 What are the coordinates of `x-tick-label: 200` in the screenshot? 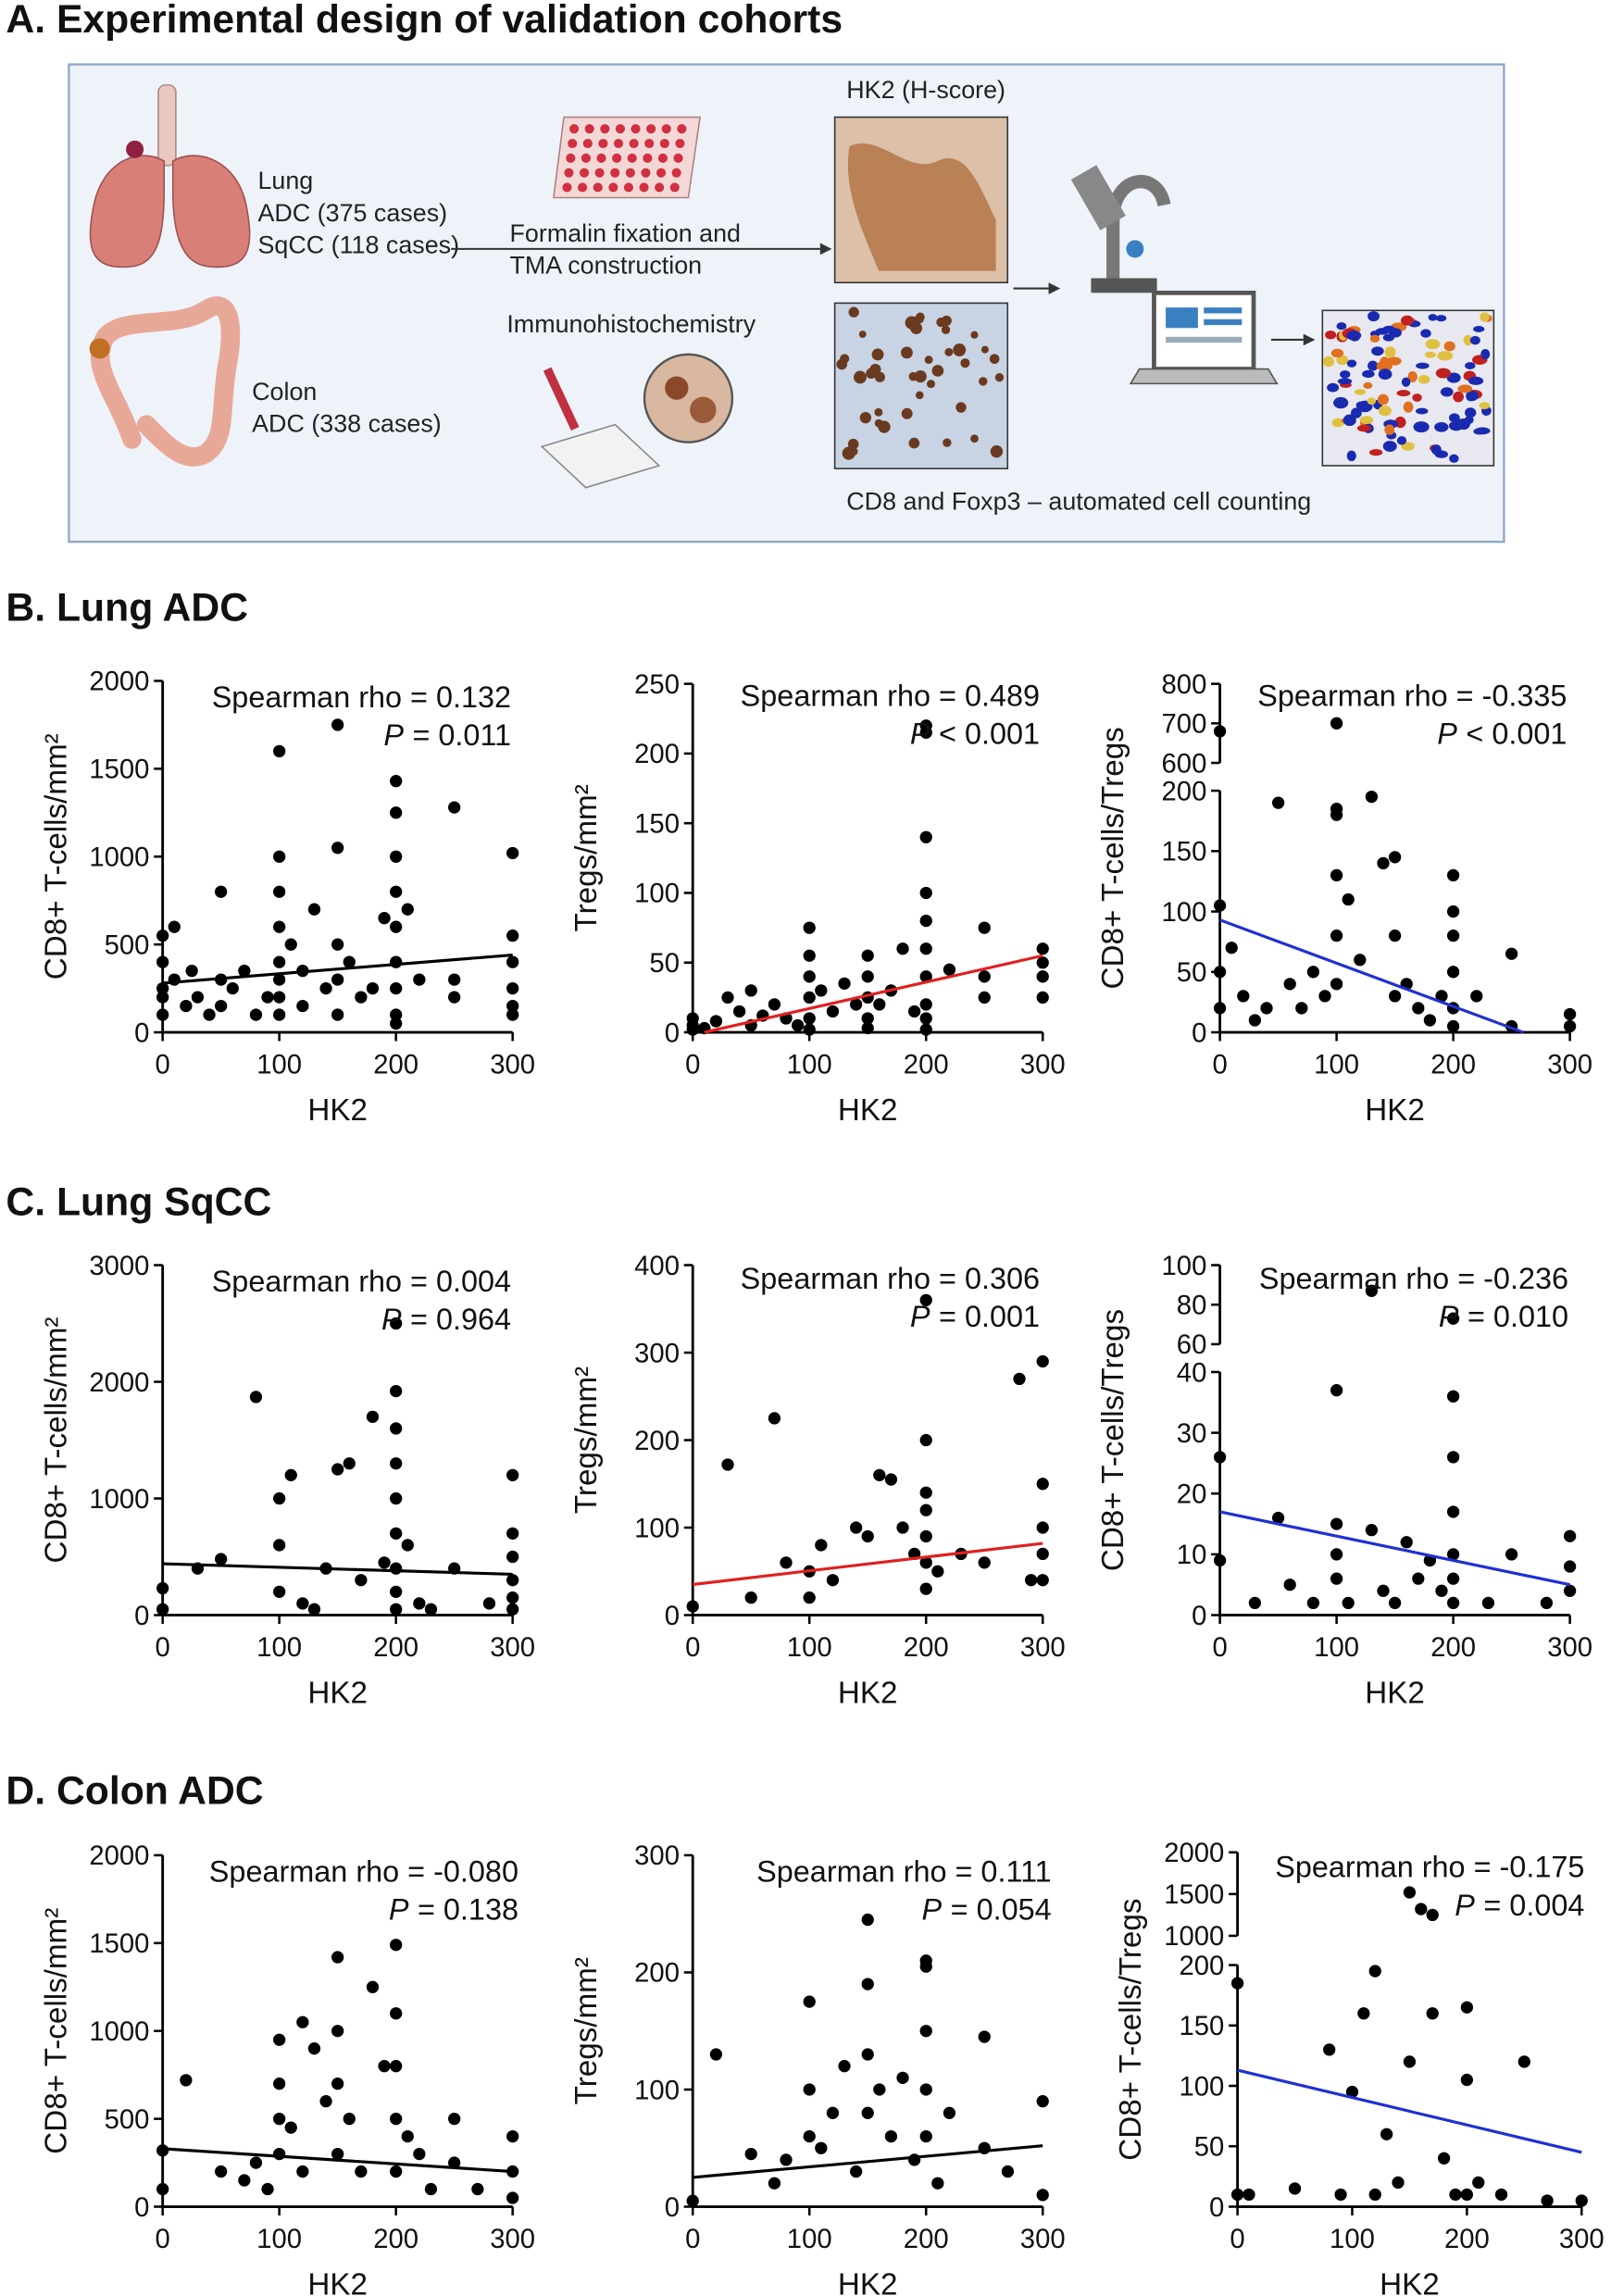 It's located at (395, 1648).